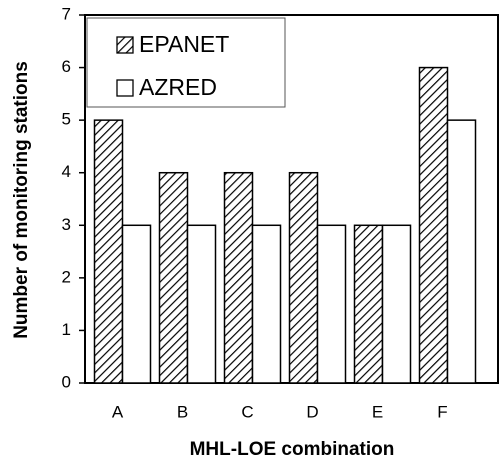  What do you see at coordinates (184, 44) in the screenshot?
I see `legend-label: EPANET` at bounding box center [184, 44].